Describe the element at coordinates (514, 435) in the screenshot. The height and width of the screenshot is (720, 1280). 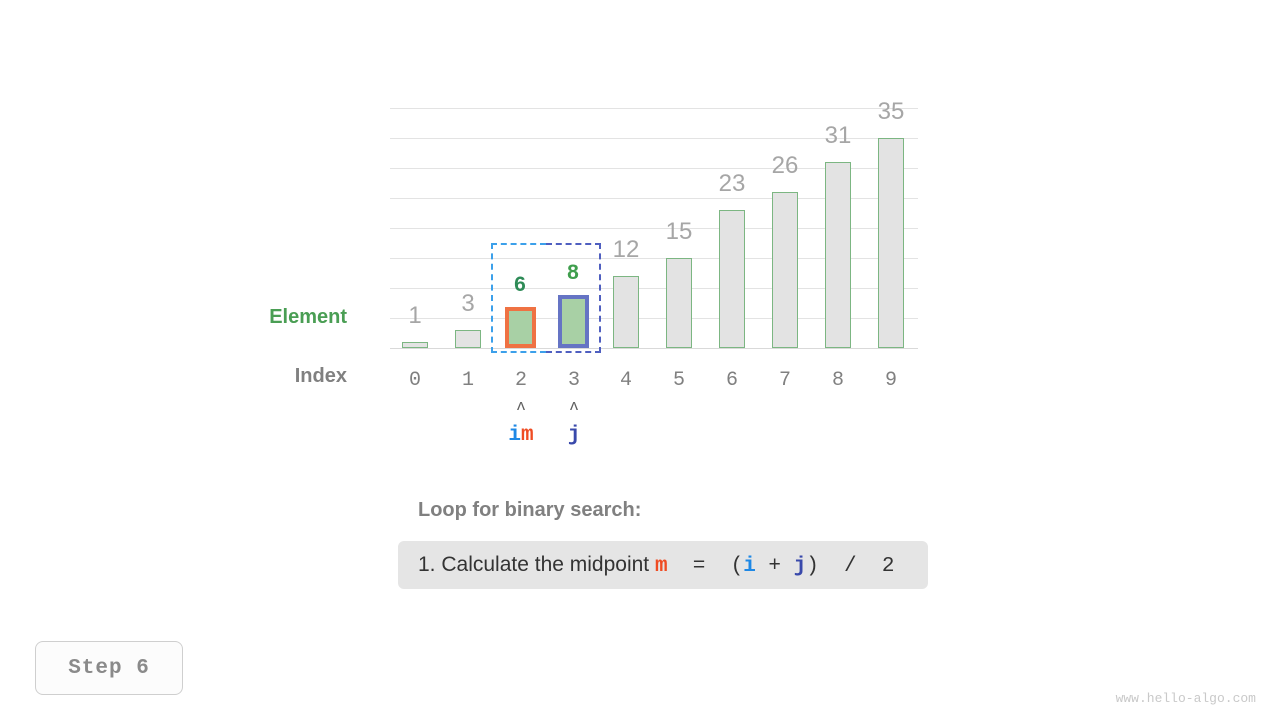
I see `pointer-label-i: i` at that location.